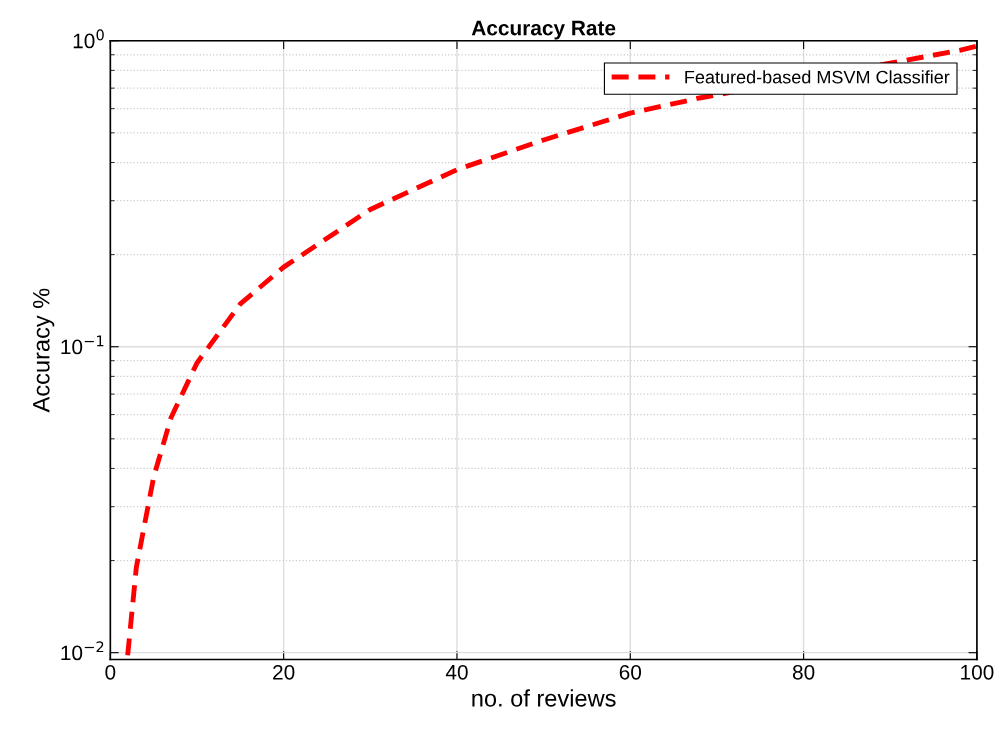 This screenshot has width=1003, height=741. Describe the element at coordinates (82, 651) in the screenshot. I see `y-tick-label: 10$^{−2}$` at that location.